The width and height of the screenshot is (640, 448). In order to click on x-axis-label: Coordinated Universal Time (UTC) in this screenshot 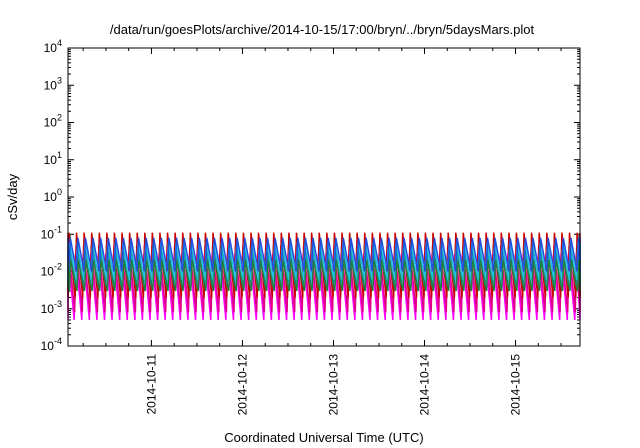, I will do `click(323, 437)`.